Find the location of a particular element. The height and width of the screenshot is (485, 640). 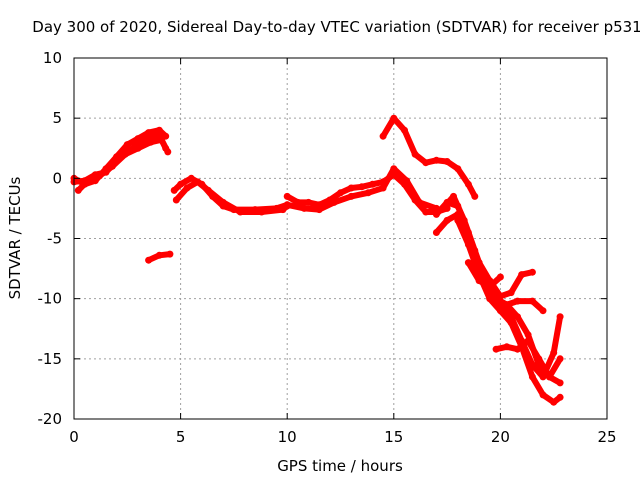

series-track-c is located at coordinates (123, 165).